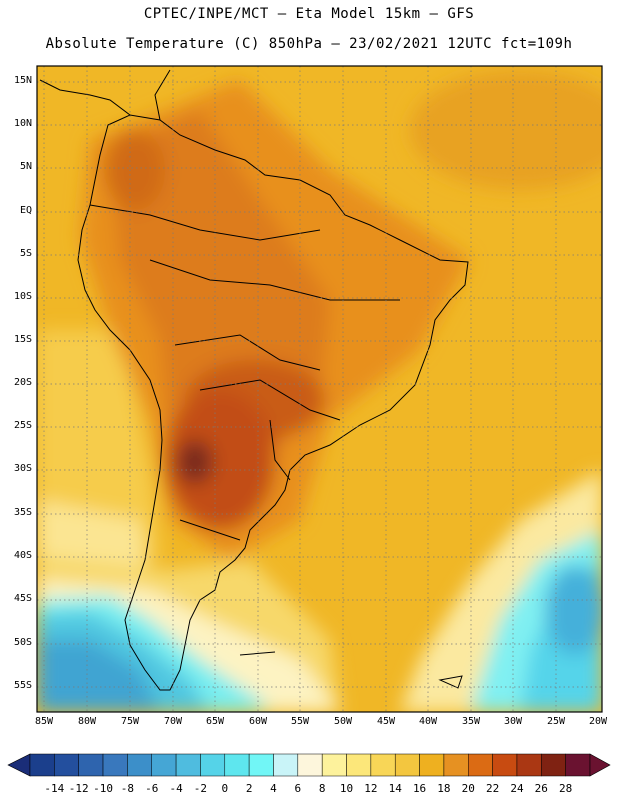 The image size is (618, 800). What do you see at coordinates (273, 788) in the screenshot?
I see `colorbar-tick-label: 4` at bounding box center [273, 788].